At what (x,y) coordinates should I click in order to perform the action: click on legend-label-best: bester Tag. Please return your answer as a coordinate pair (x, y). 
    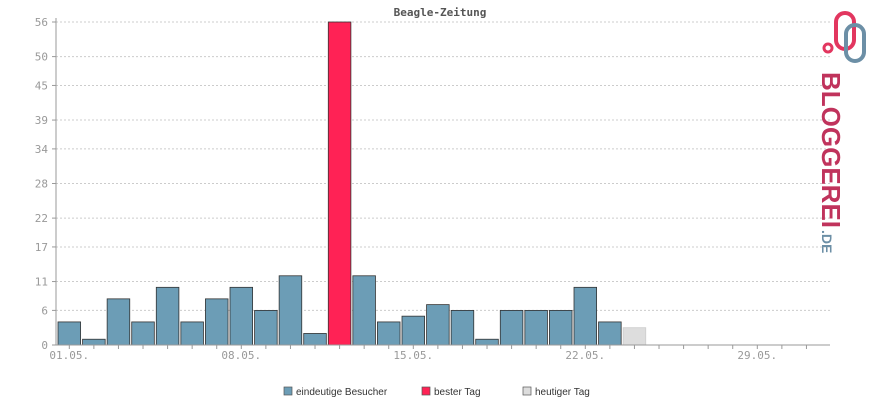
    Looking at the image, I should click on (457, 392).